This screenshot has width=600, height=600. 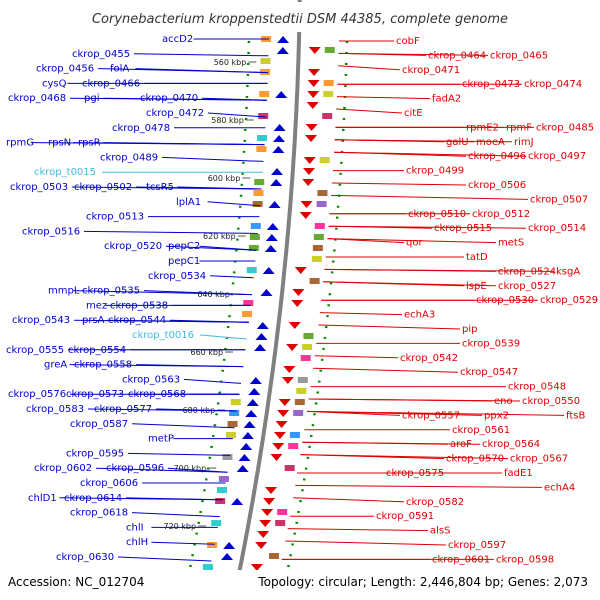 What do you see at coordinates (477, 257) in the screenshot?
I see `right-gene-label: tatD` at bounding box center [477, 257].